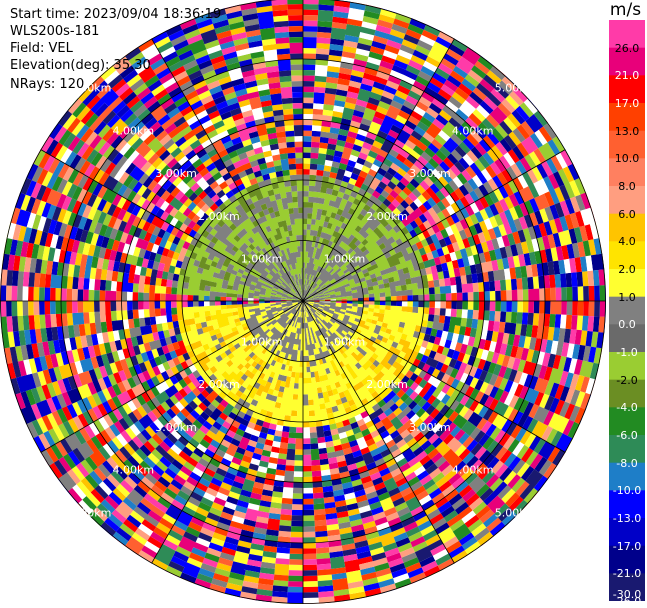  Describe the element at coordinates (627, 601) in the screenshot. I see `colorbar-tick-label: -26.0` at that location.